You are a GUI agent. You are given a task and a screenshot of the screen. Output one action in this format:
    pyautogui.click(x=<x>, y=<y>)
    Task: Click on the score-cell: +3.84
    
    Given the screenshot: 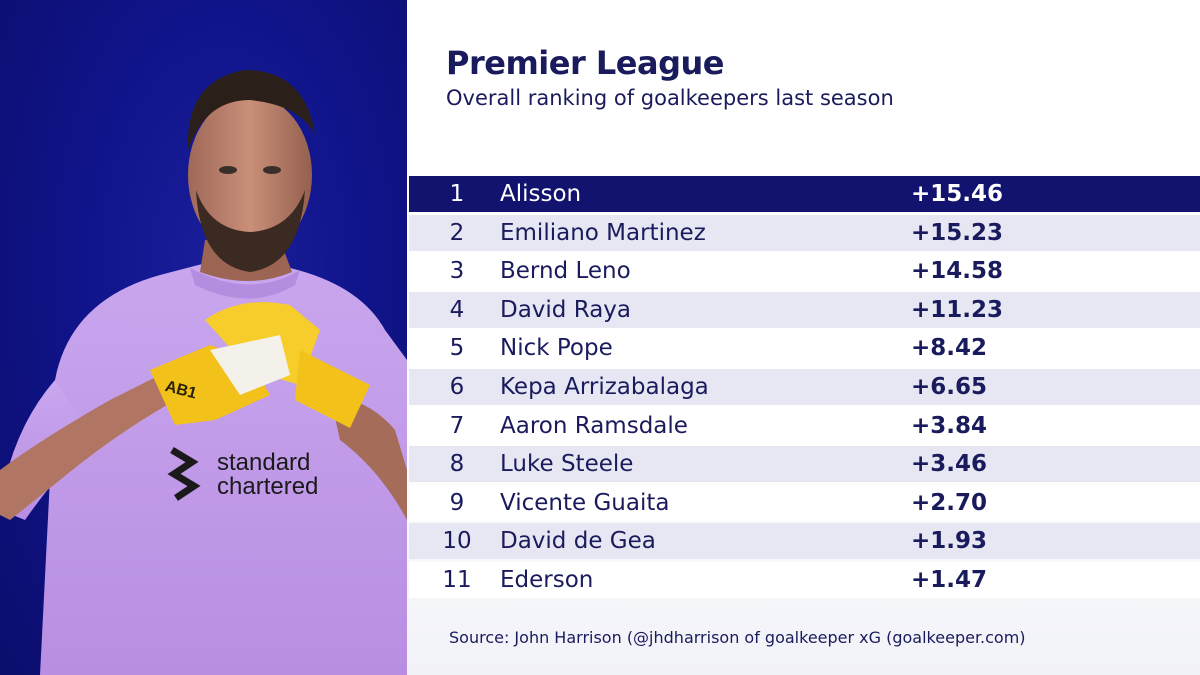 What is the action you would take?
    pyautogui.click(x=949, y=425)
    